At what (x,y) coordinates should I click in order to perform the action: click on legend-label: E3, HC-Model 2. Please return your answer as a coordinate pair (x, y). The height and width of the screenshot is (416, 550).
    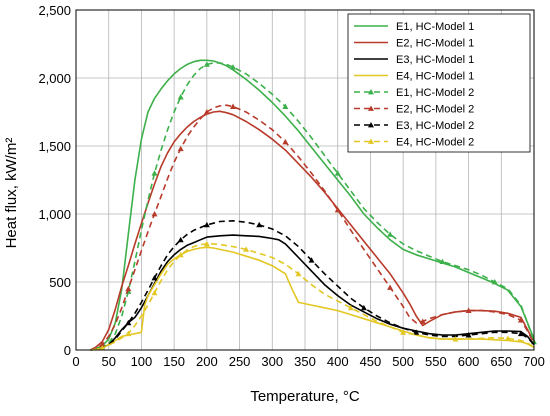
    Looking at the image, I should click on (435, 126).